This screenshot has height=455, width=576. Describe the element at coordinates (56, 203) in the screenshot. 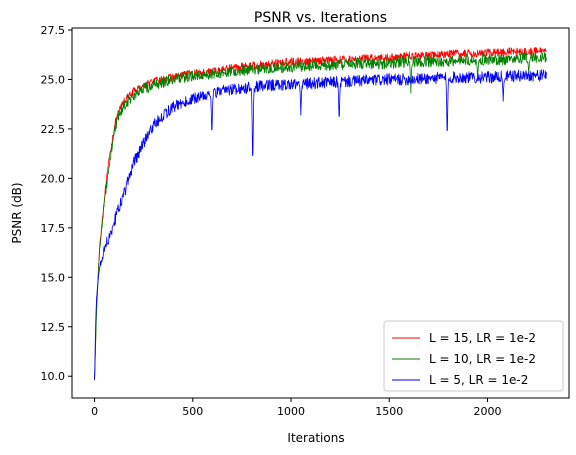

I see `y-axis-ticks: 10.0 12.5 15.0 17.5 20.0 22.5 25.0 27.5` at that location.